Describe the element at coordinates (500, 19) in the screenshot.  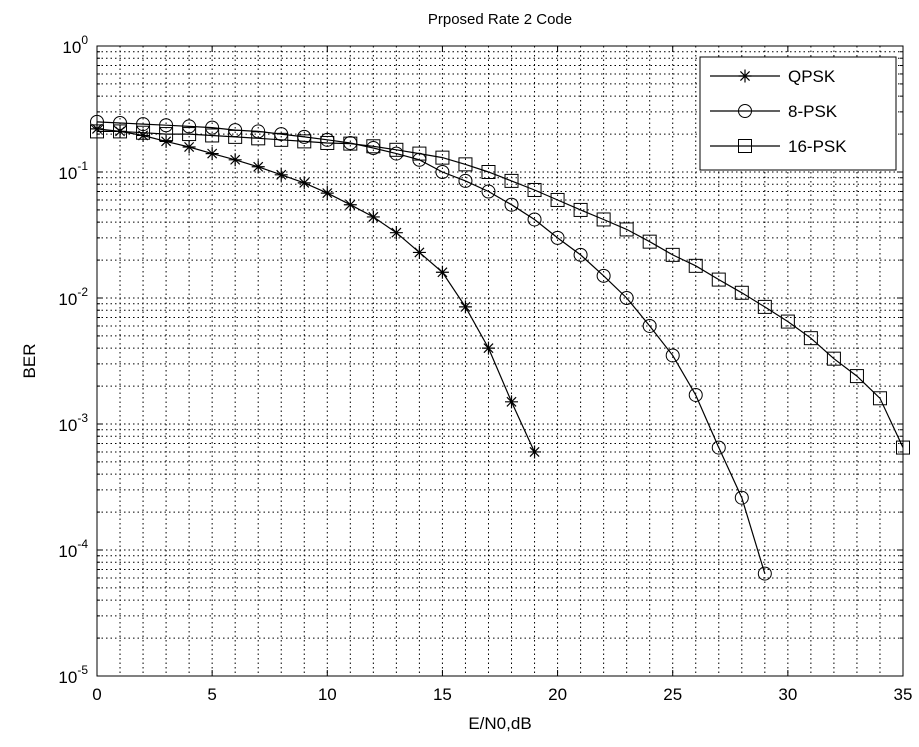
I see `chart-title: Prposed Rate 2 Code` at that location.